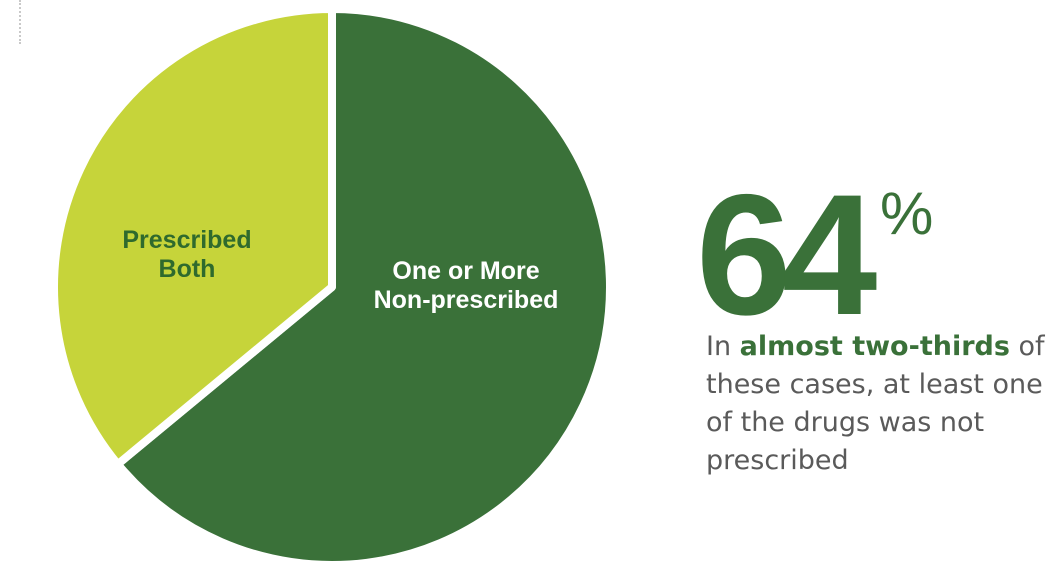 The image size is (1054, 564). I want to click on slice-label-non-prescribed: One or More Non-prescribed, so click(466, 285).